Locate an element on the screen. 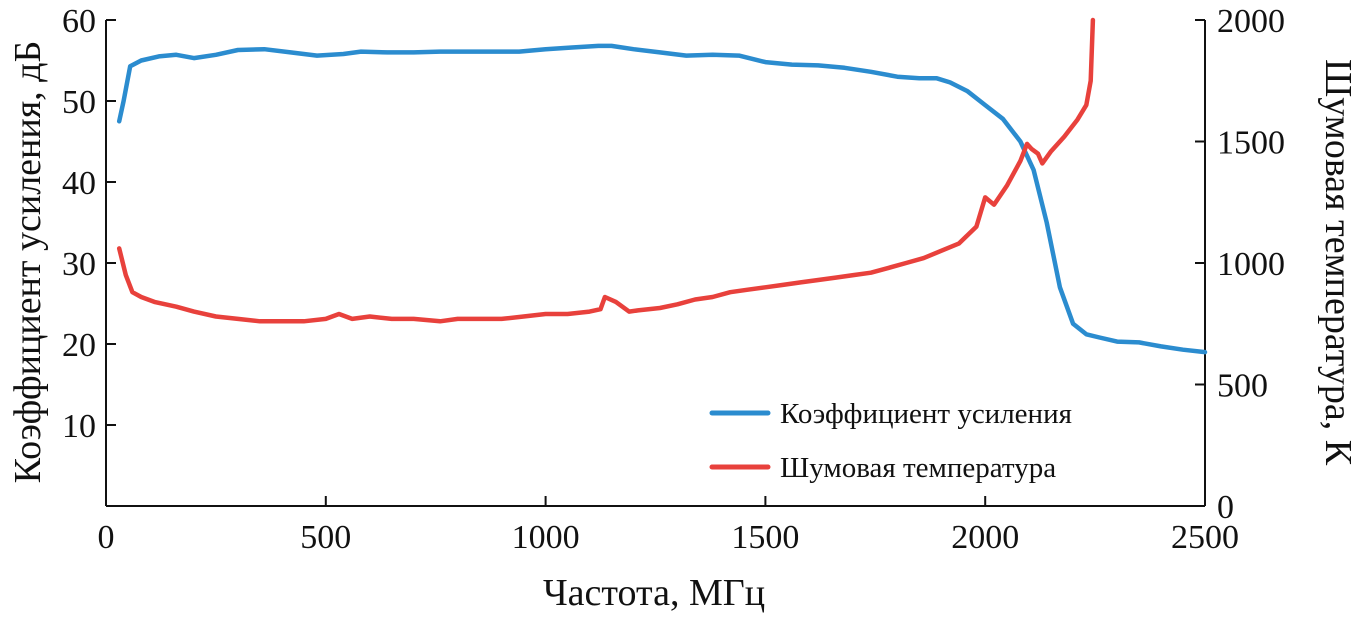  y-left-tick-label: 10 is located at coordinates (79, 426).